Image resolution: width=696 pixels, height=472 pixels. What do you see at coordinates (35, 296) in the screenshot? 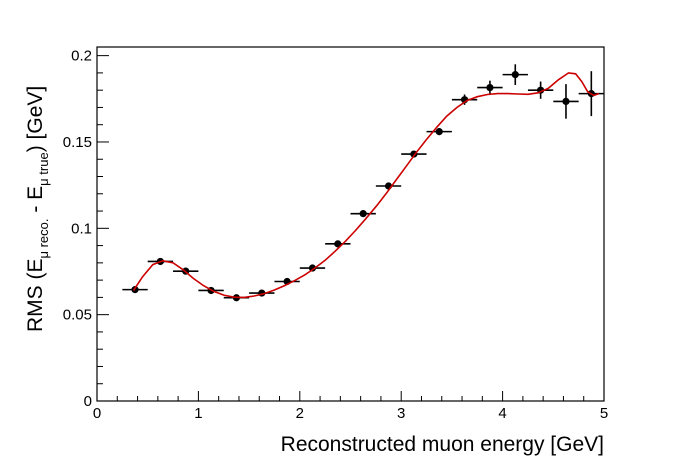
I see `y-axis-title-prefix: RMS (E` at bounding box center [35, 296].